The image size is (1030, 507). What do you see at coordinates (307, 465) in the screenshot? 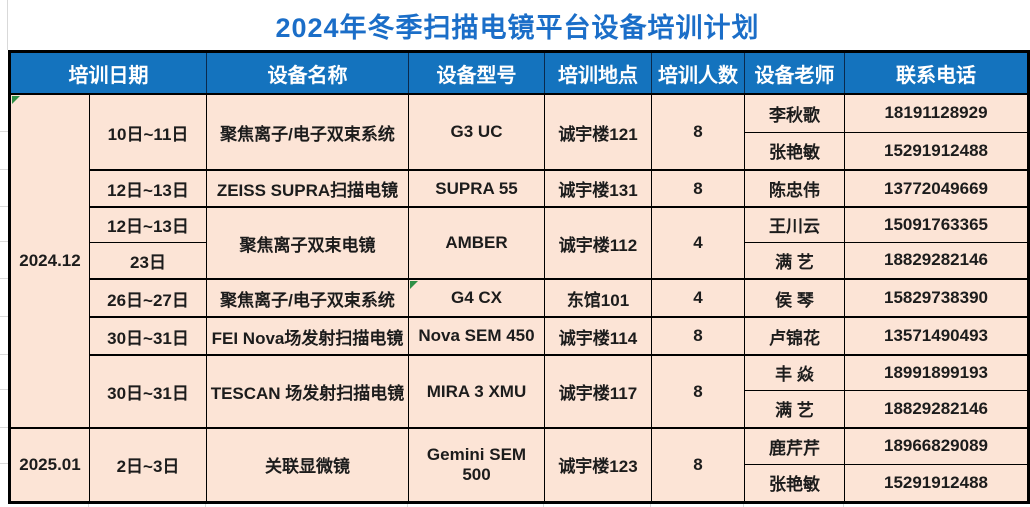
I see `cell-equipment-name: 关联显微镜` at bounding box center [307, 465].